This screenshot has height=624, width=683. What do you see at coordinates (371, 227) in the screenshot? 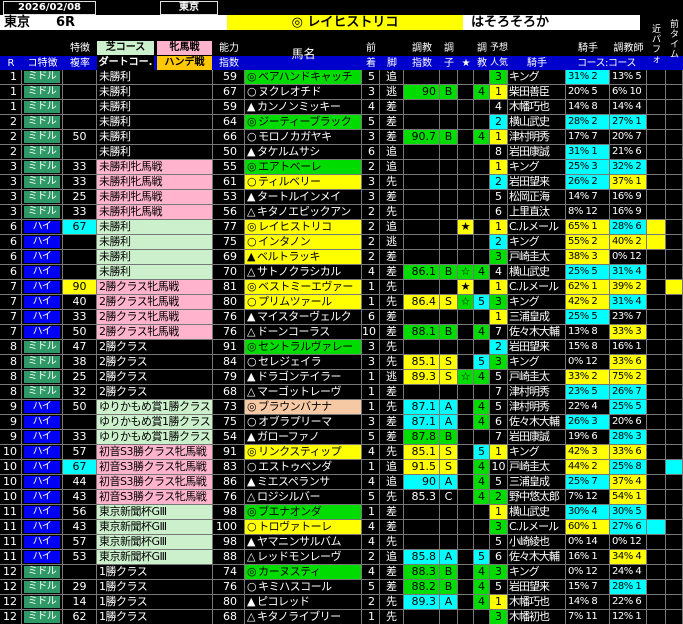
I see `prev-finish-cell: 2` at bounding box center [371, 227].